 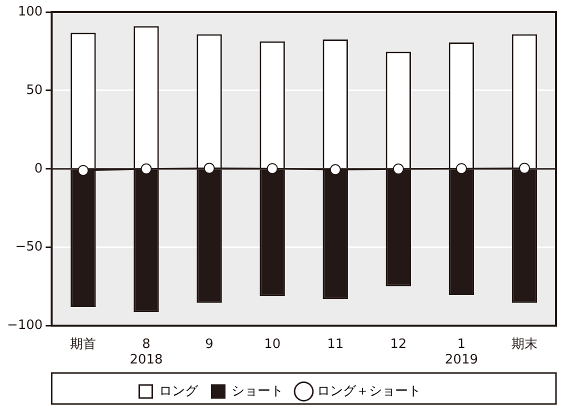 I want to click on x-tick-label: 期首, so click(x=83, y=344).